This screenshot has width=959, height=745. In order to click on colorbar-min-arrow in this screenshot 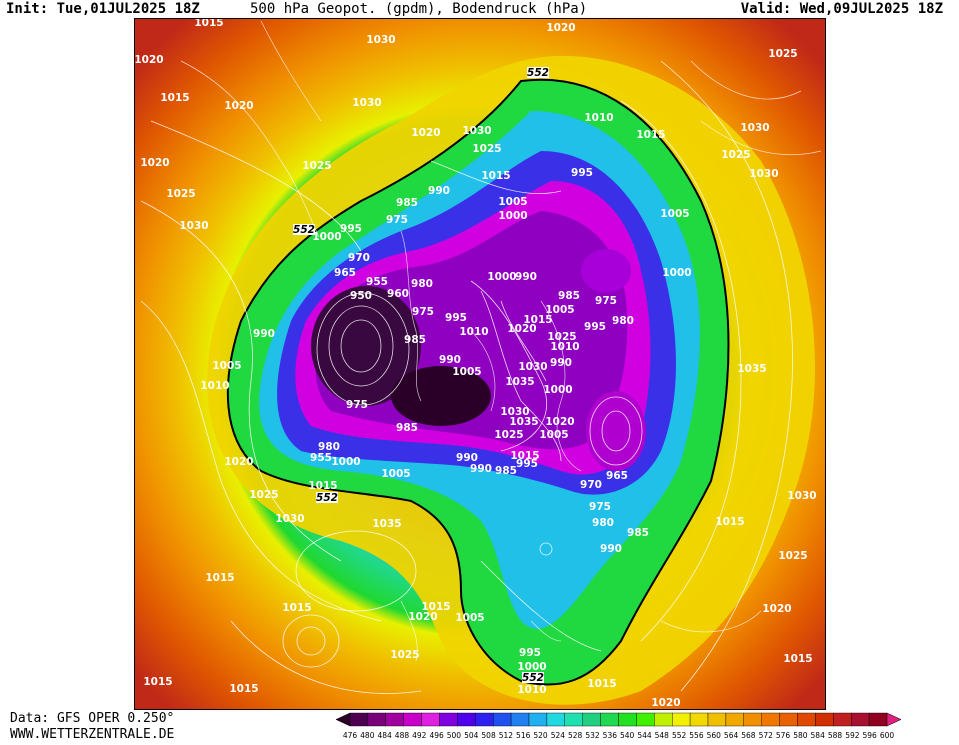, I will do `click(343, 719)`.